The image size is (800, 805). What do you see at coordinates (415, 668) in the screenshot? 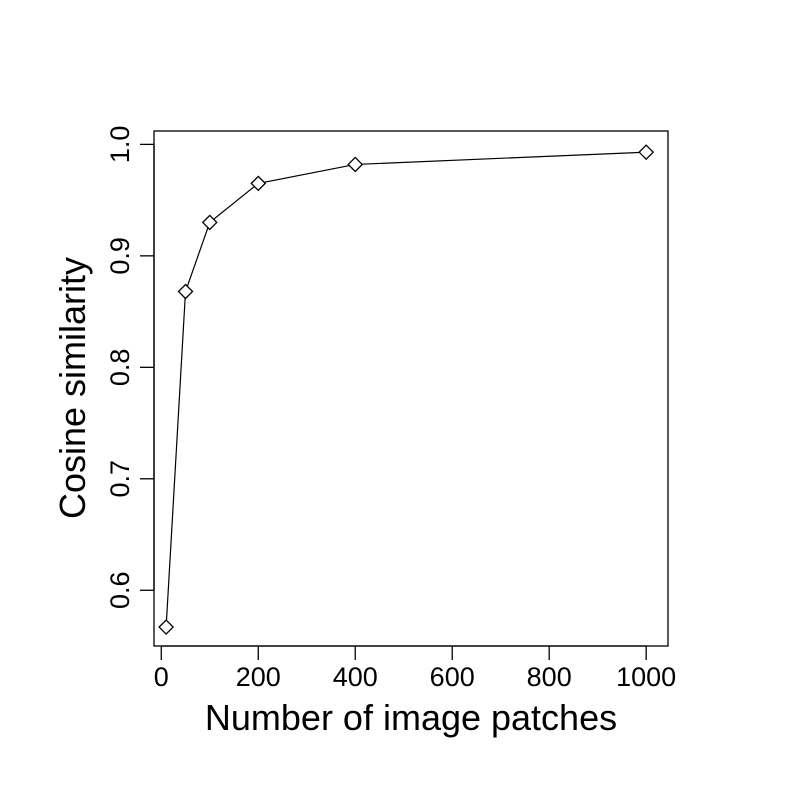
I see `x-axis: 0 200 400 600 800 1000` at bounding box center [415, 668].